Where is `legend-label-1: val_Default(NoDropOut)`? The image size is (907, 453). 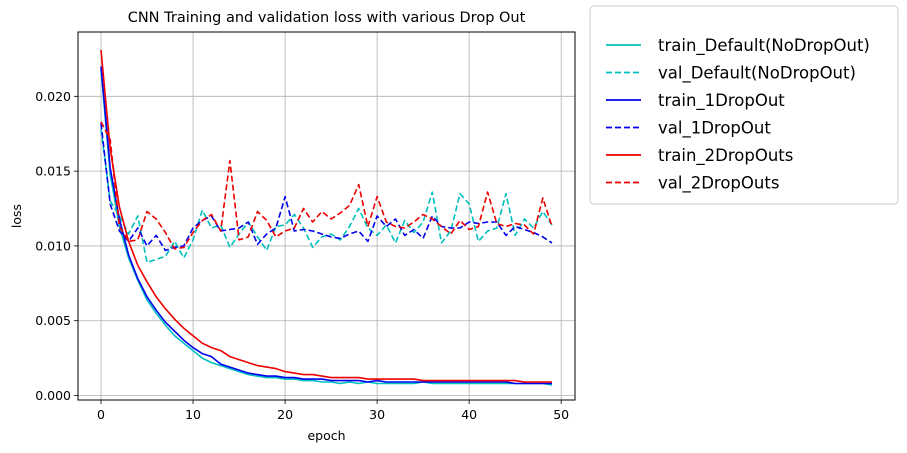
legend-label-1: val_Default(NoDropOut) is located at coordinates (757, 74).